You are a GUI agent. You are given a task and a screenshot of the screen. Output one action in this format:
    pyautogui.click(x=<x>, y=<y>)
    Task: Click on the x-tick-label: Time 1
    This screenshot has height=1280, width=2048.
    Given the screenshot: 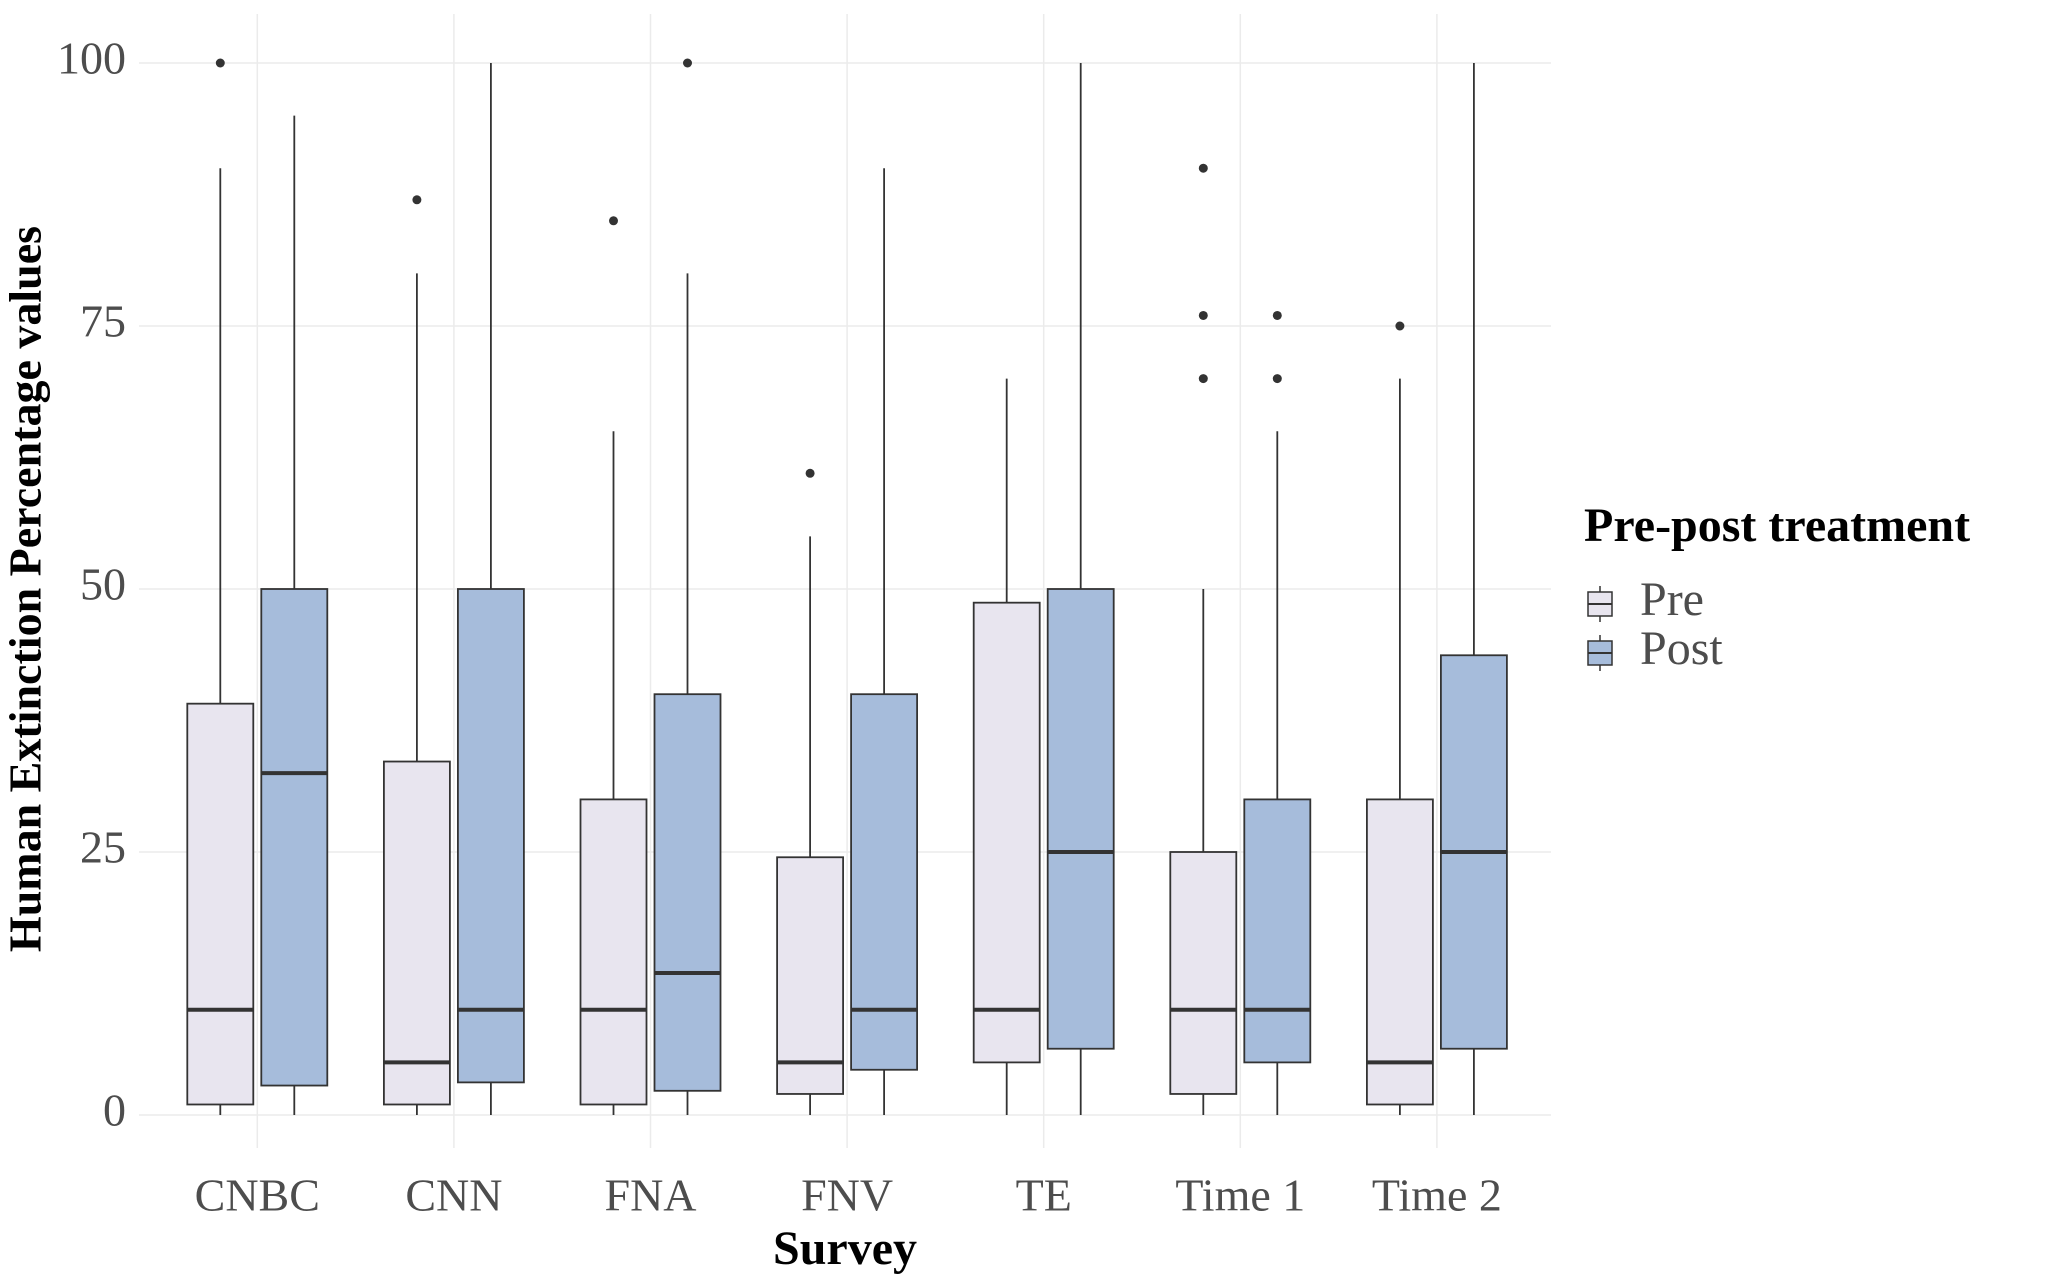 What is the action you would take?
    pyautogui.click(x=1240, y=1195)
    